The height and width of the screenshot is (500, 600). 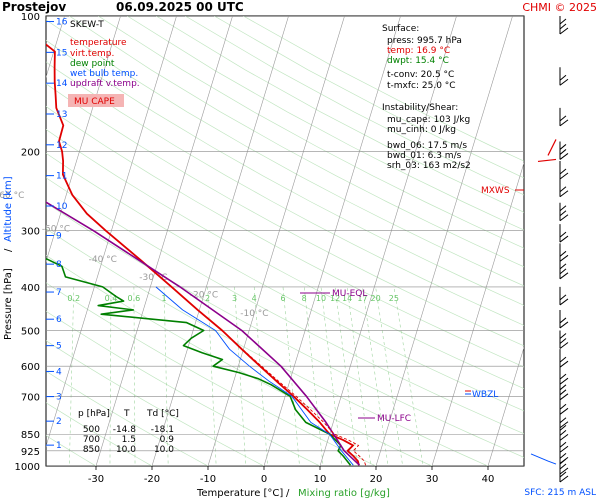 What do you see at coordinates (104, 74) in the screenshot?
I see `legend-item-wet-bulb: wet bulb temp.` at bounding box center [104, 74].